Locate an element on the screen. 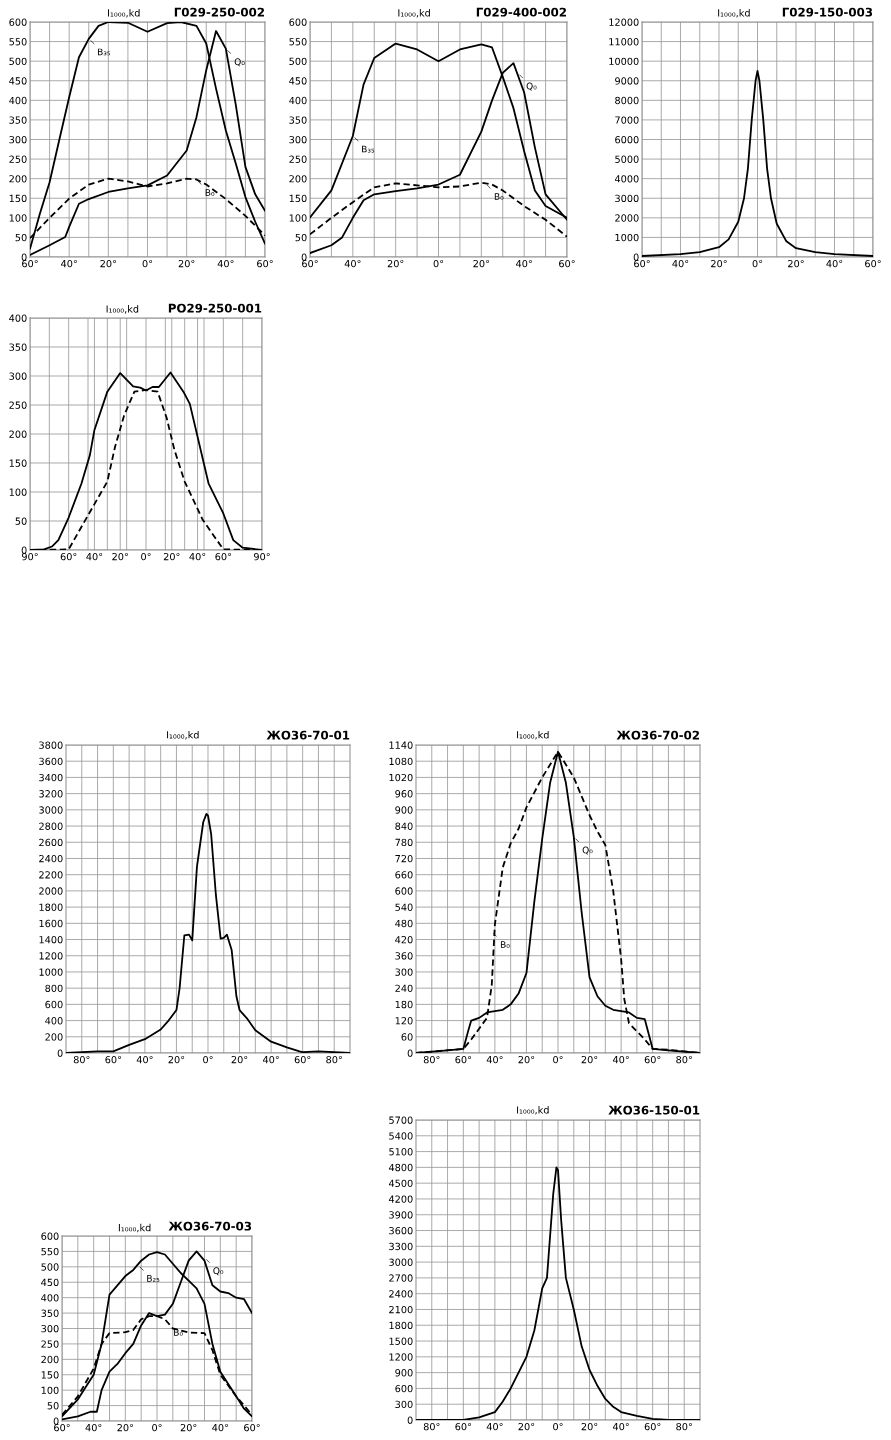 This screenshot has height=1440, width=891. y-tick-label: 1140 is located at coordinates (401, 745).